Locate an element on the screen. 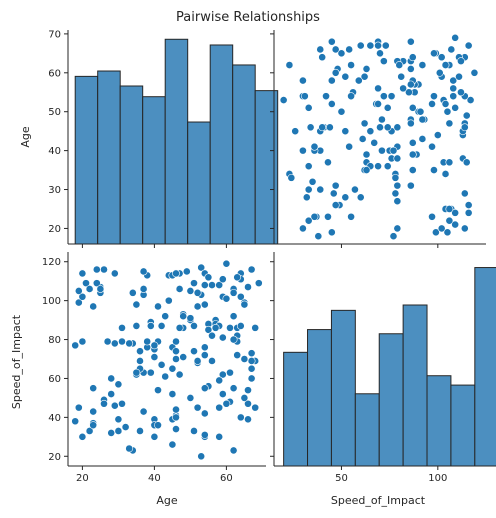 The image size is (496, 518). x-tick-label: 50 is located at coordinates (341, 478).